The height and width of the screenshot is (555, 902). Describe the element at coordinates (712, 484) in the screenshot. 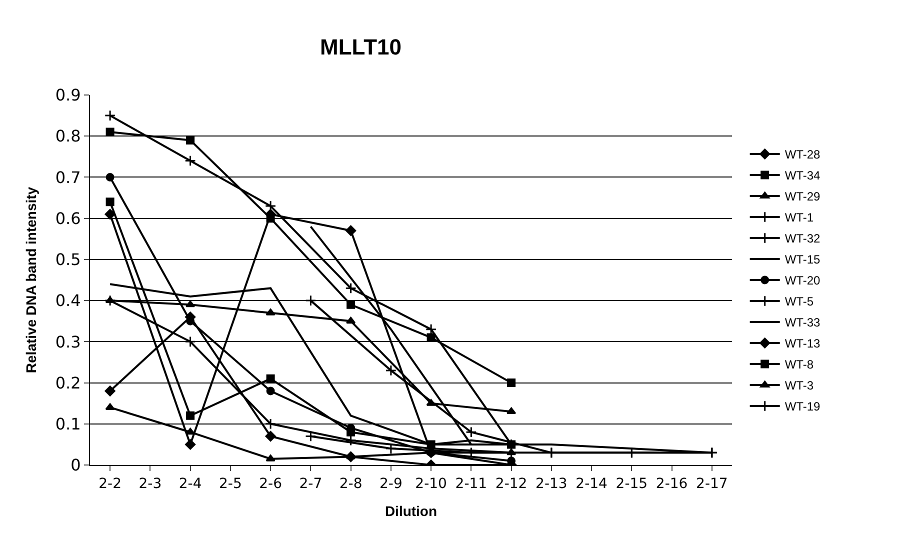

I see `x-tick-label: 2-17` at that location.